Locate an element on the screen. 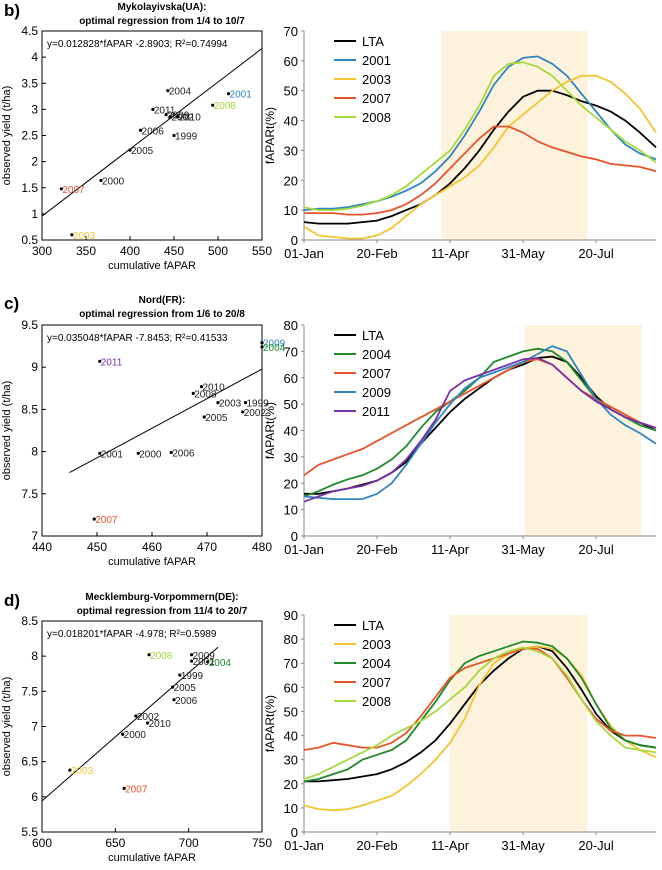 The width and height of the screenshot is (662, 870). legend-label: 2008 is located at coordinates (376, 117).